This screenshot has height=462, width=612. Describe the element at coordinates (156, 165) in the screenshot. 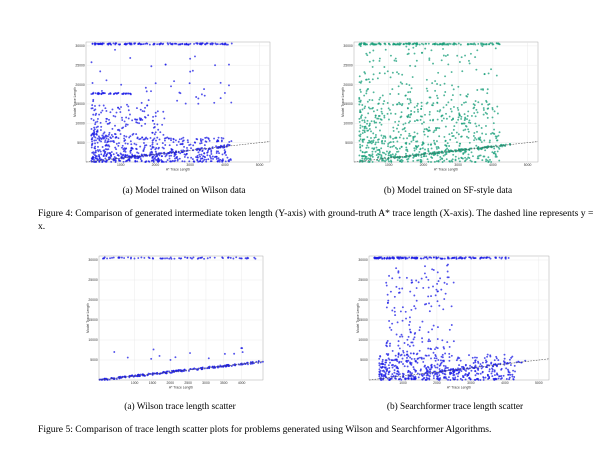

I see `x-tick-label: 2000` at that location.